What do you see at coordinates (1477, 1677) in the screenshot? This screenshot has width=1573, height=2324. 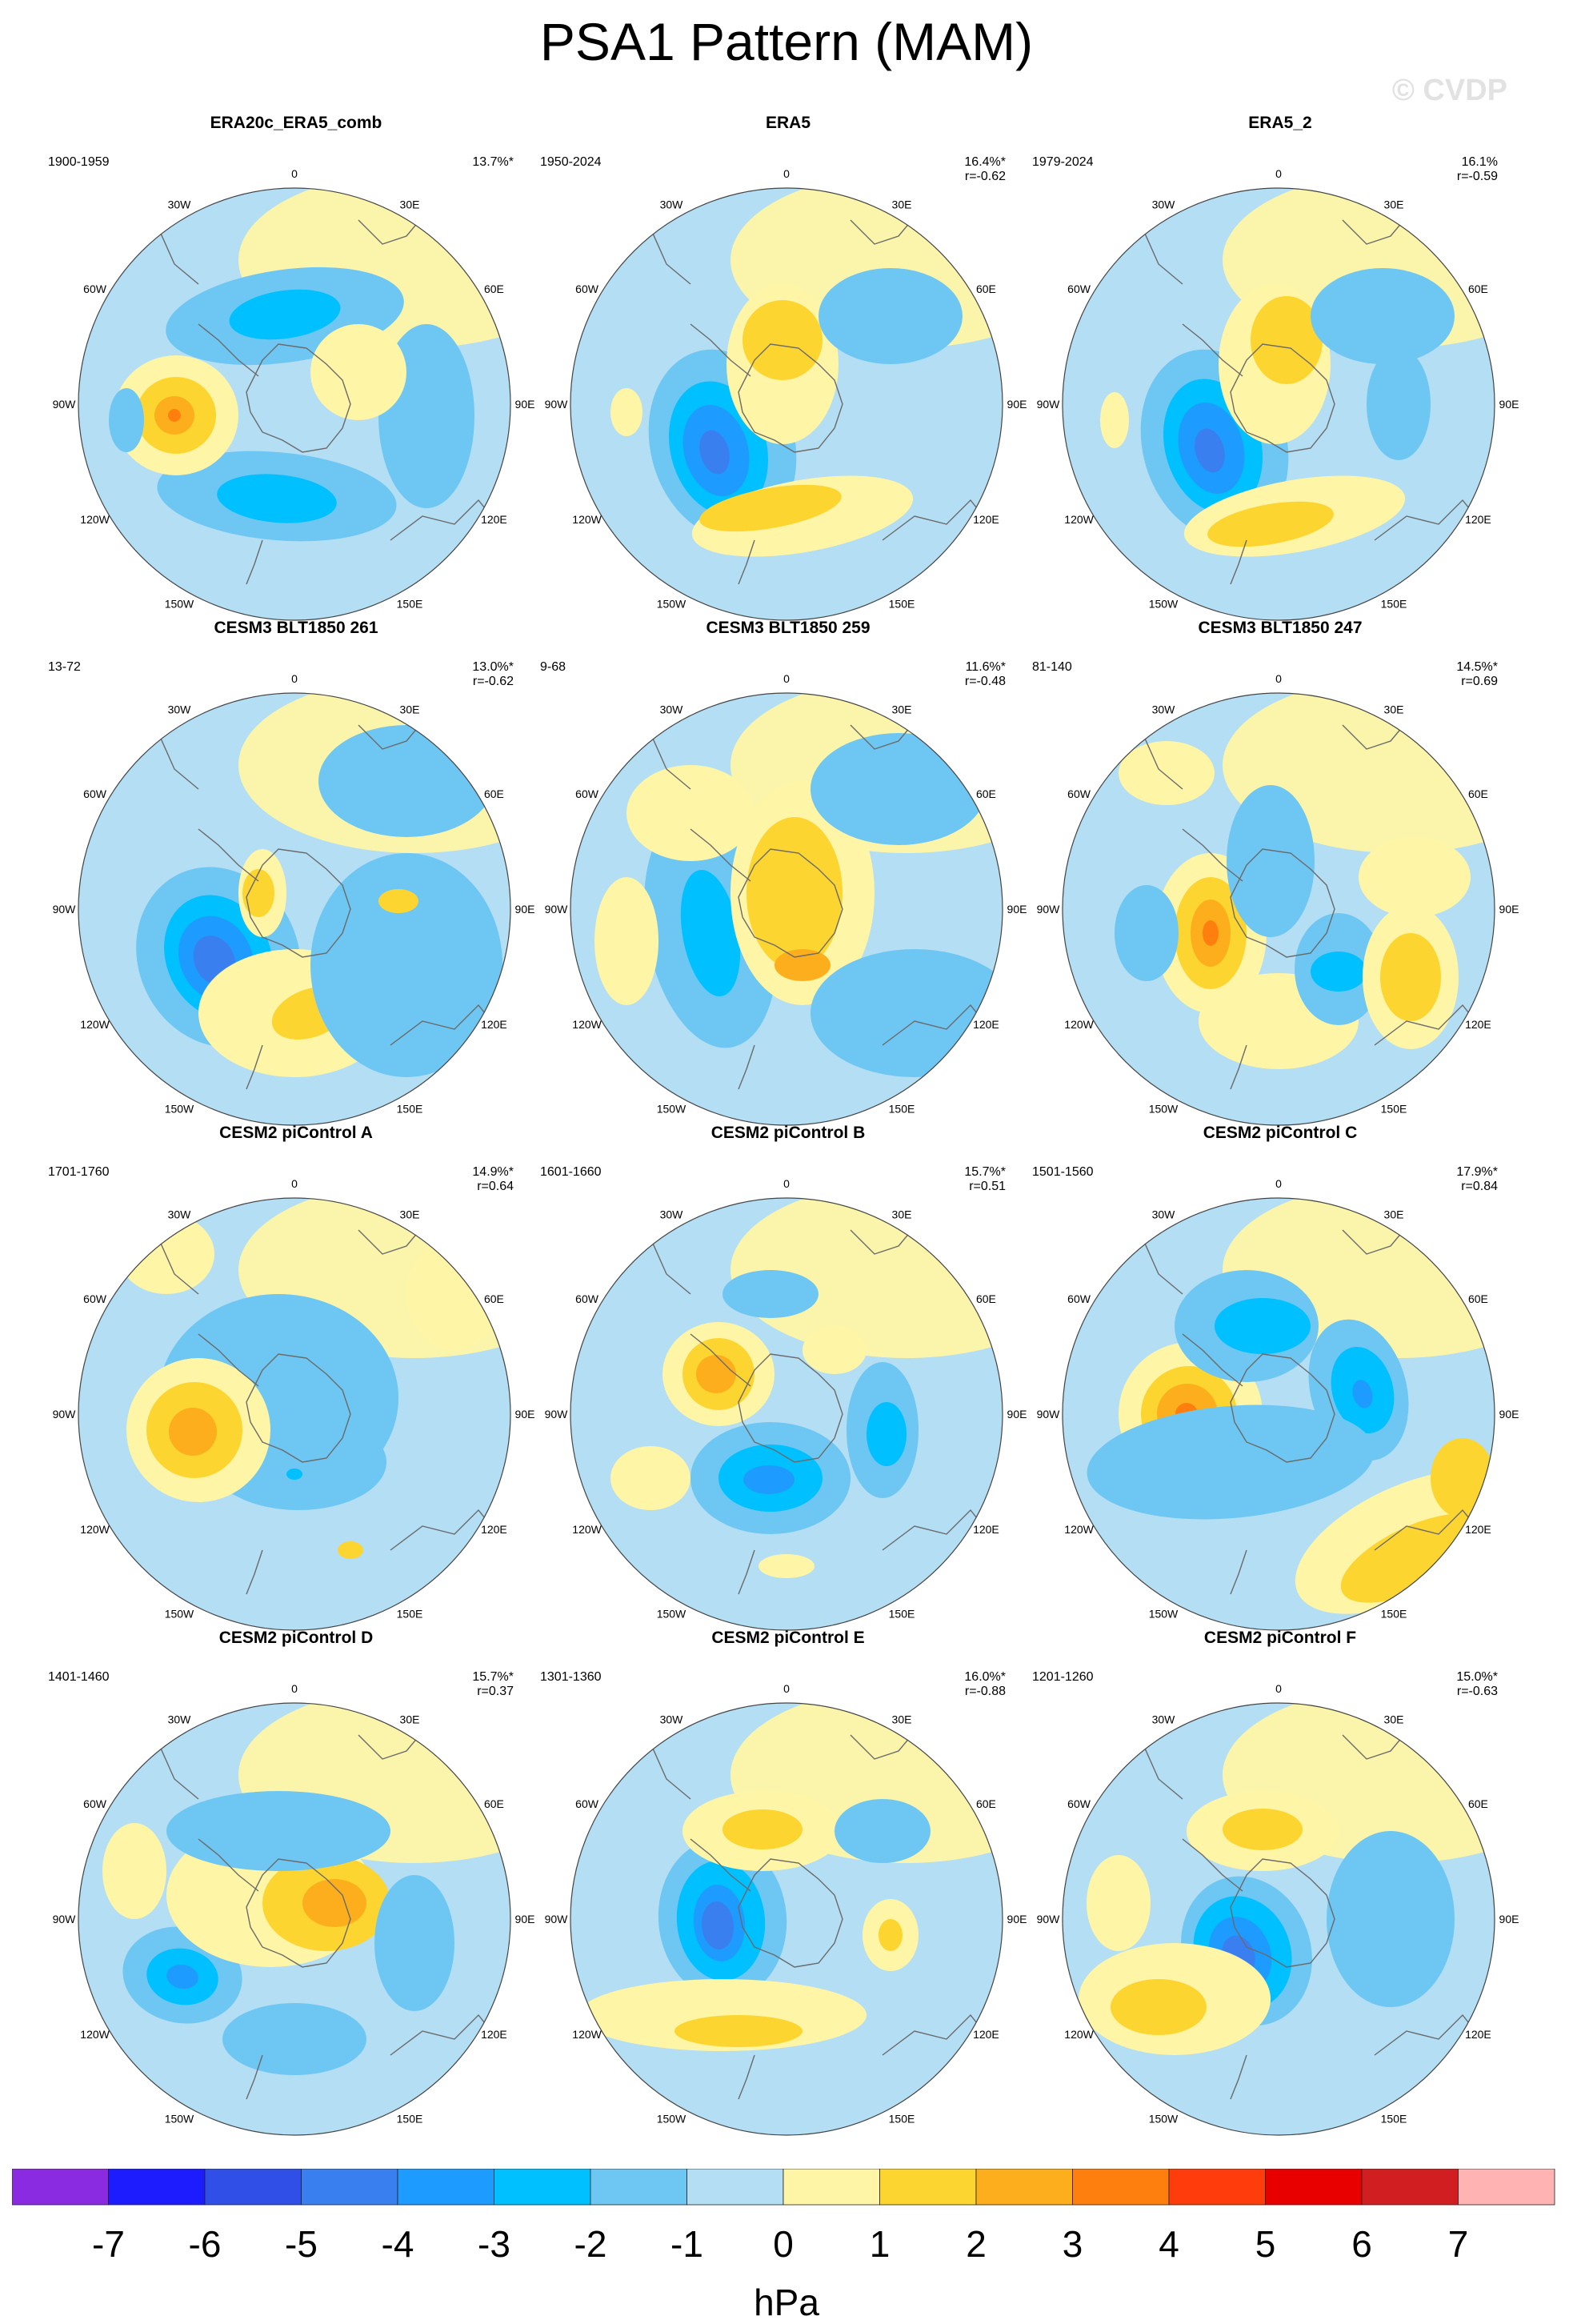 I see `variance-explained: 15.0%*` at bounding box center [1477, 1677].